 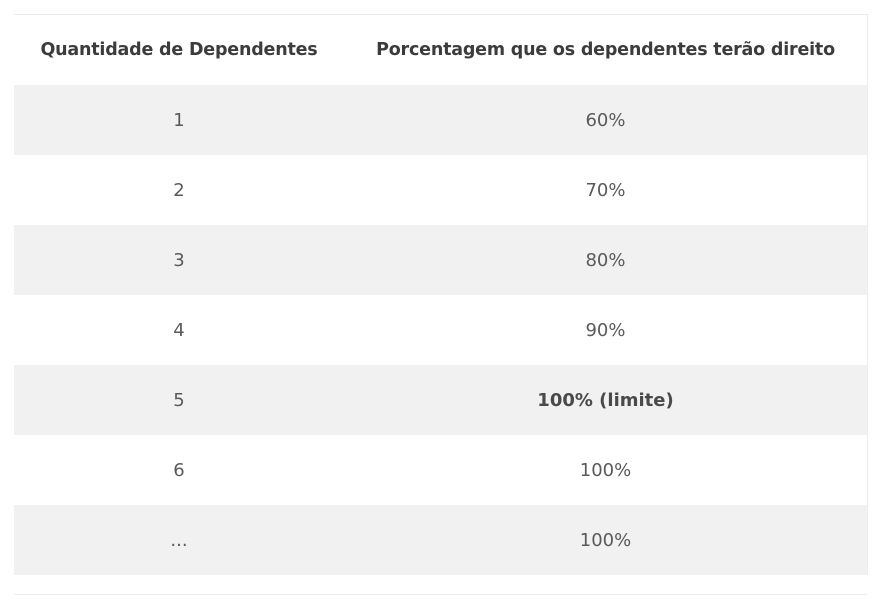 What do you see at coordinates (179, 190) in the screenshot?
I see `cell-dependents: 2` at bounding box center [179, 190].